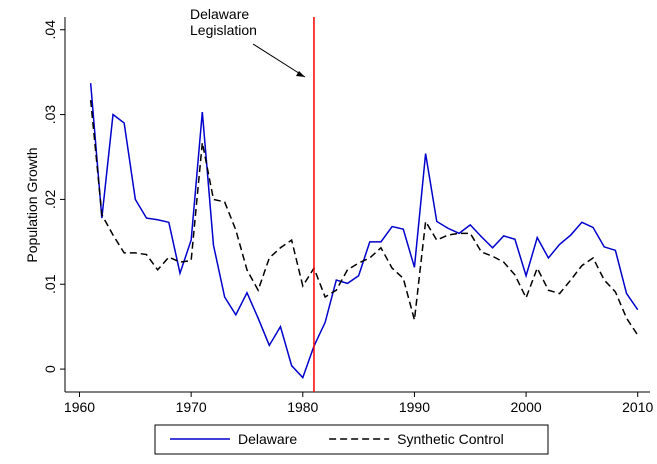 The width and height of the screenshot is (657, 464). Describe the element at coordinates (450, 439) in the screenshot. I see `legend-label: Synthetic Control` at that location.